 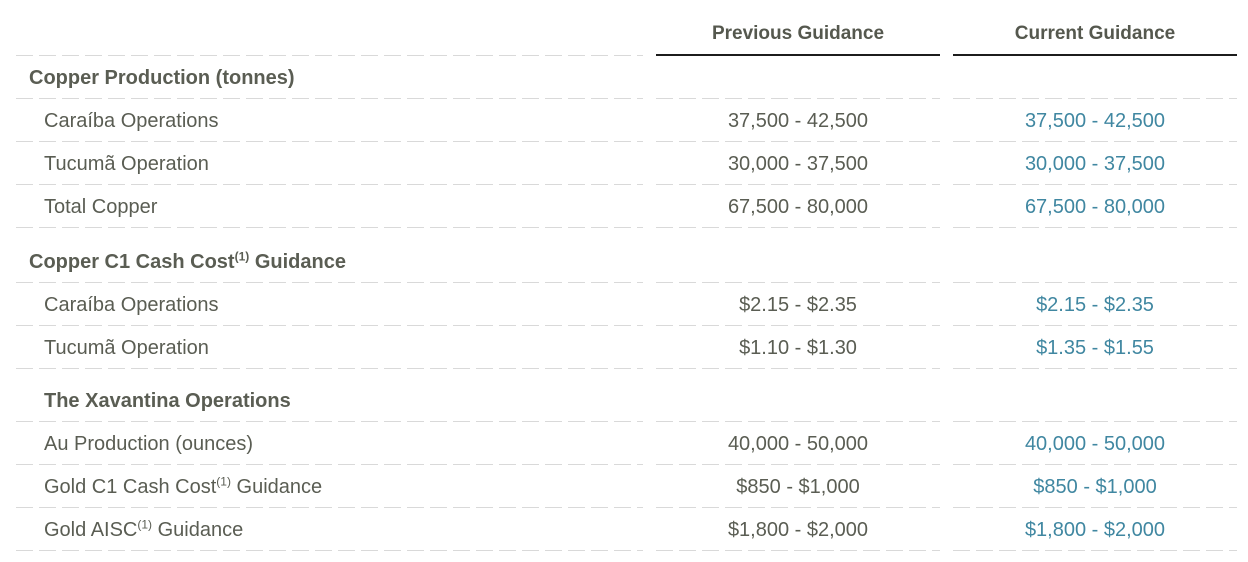 What do you see at coordinates (798, 163) in the screenshot?
I see `previous-guidance-value: 30,000 - 37,500` at bounding box center [798, 163].